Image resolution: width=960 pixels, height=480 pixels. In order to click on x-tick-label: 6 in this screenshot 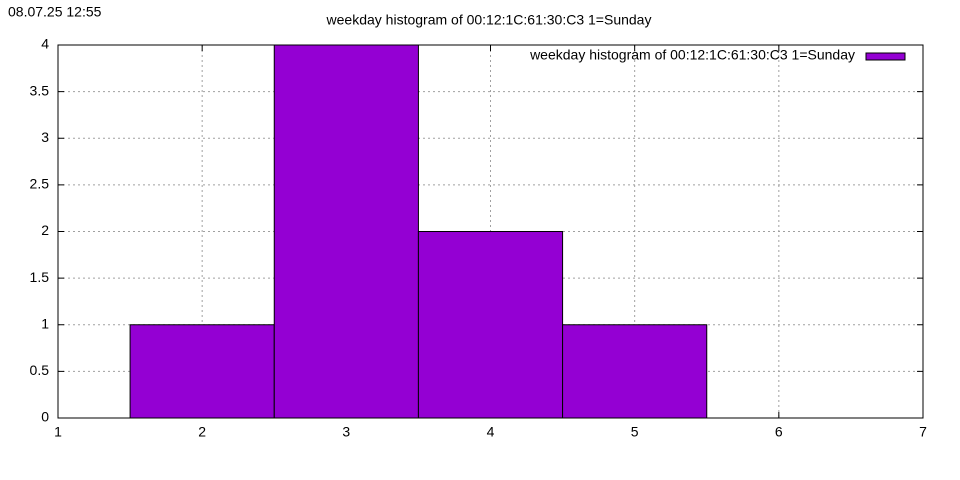, I will do `click(779, 432)`.